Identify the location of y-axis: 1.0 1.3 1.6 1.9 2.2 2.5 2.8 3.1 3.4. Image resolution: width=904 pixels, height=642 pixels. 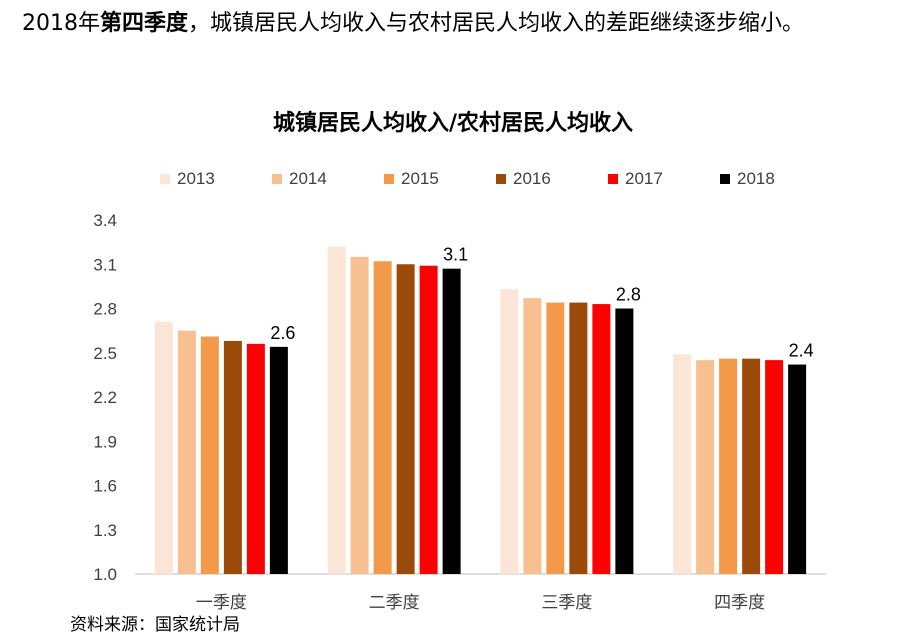
(105, 397).